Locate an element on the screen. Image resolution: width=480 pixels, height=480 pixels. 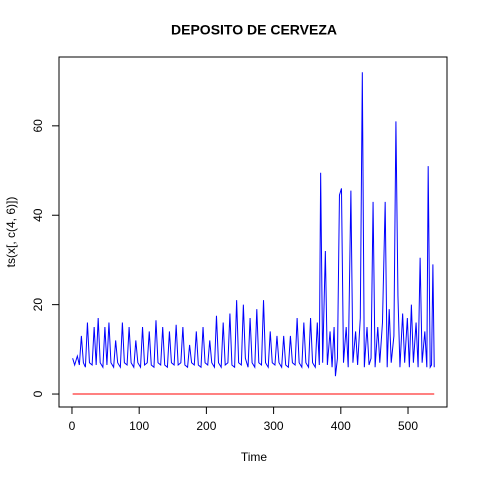
y-tick-label: 0 is located at coordinates (38, 393).